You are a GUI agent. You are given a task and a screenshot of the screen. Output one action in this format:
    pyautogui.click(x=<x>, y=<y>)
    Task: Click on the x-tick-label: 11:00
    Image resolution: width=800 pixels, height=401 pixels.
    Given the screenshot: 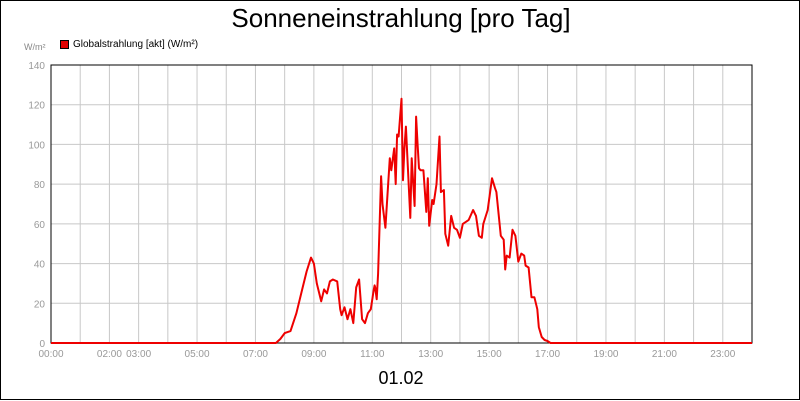 What is the action you would take?
    pyautogui.click(x=372, y=354)
    